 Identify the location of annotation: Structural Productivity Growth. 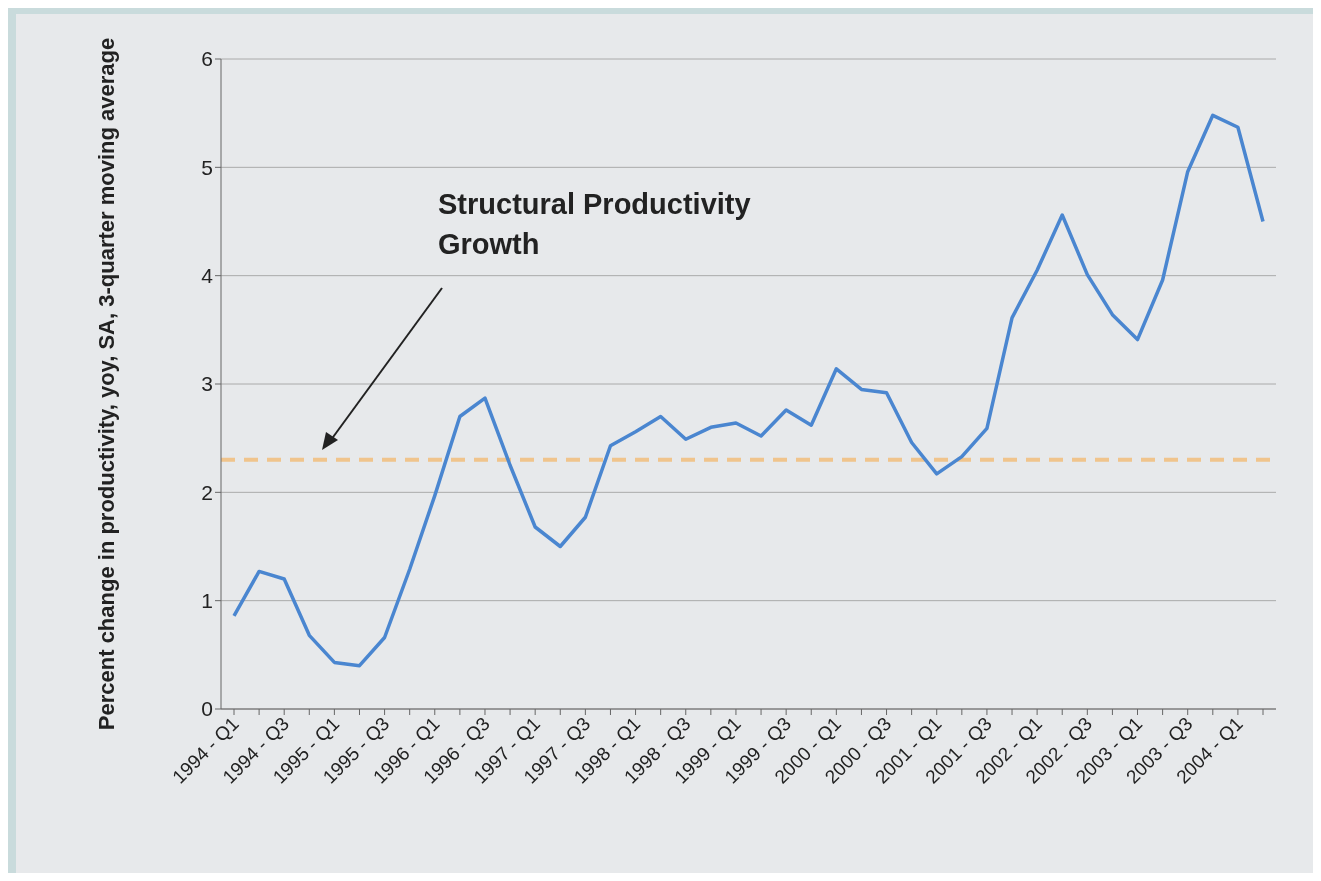
(595, 224).